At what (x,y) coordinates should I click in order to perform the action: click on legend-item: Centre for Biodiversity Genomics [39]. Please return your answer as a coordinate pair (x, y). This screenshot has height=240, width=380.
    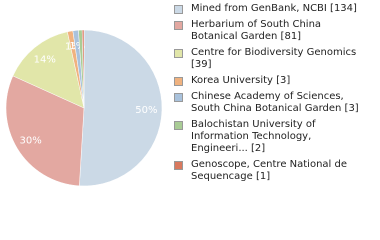
    Looking at the image, I should click on (269, 59).